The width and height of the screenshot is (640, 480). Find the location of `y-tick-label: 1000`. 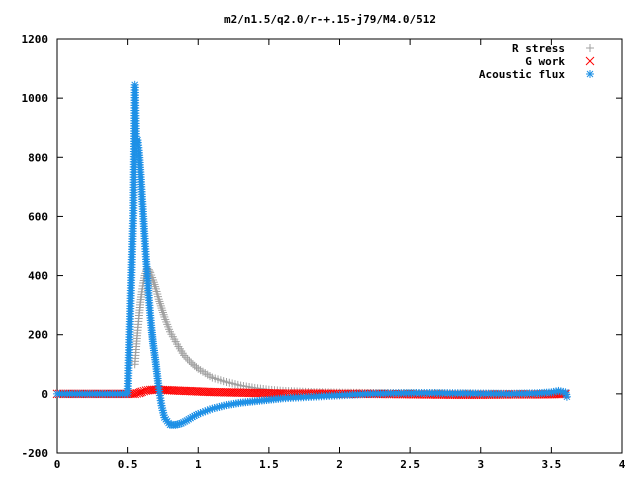

y-tick-label: 1000 is located at coordinates (35, 98).